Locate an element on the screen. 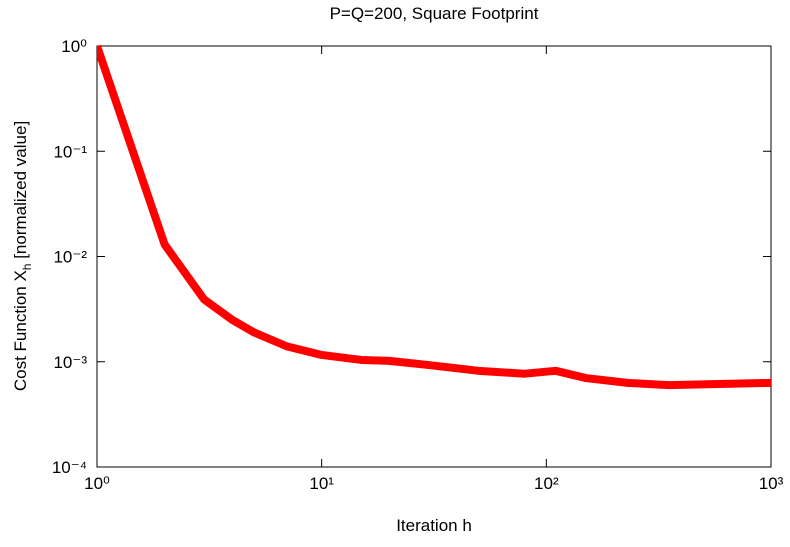 The height and width of the screenshot is (547, 790). y-tick-label: 10⁻⁴ is located at coordinates (69, 467).